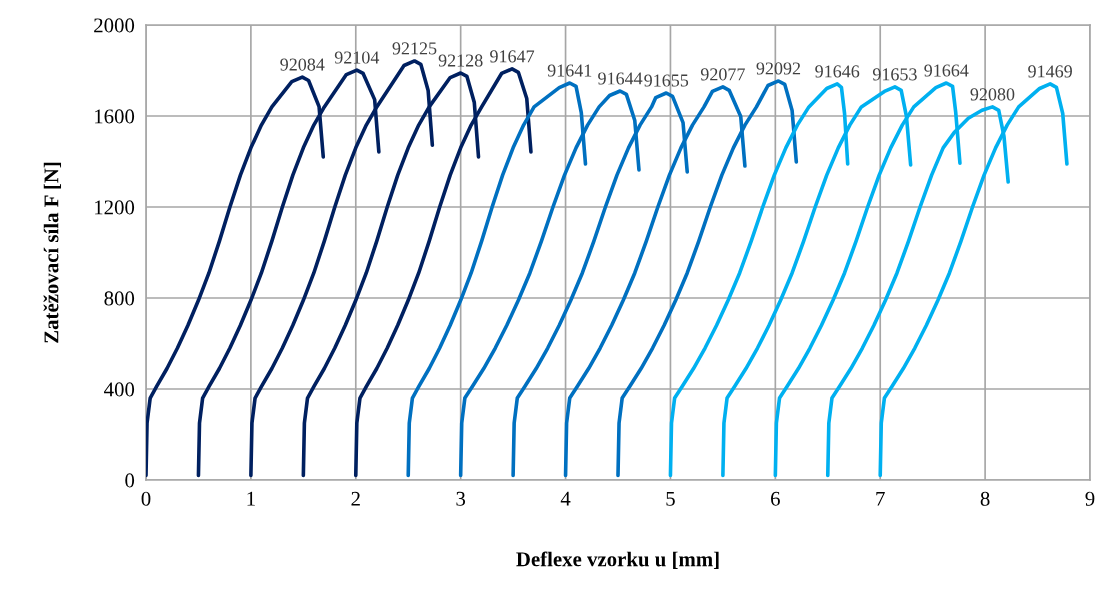  I want to click on x-tick-label: 8, so click(985, 498).